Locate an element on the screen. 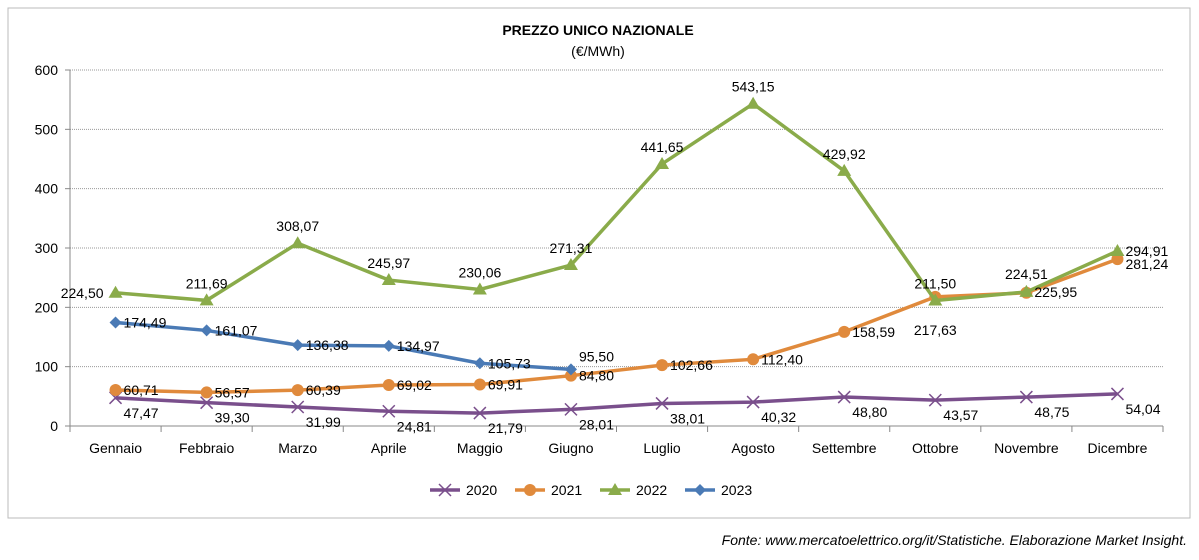  series-2020 is located at coordinates (616, 403).